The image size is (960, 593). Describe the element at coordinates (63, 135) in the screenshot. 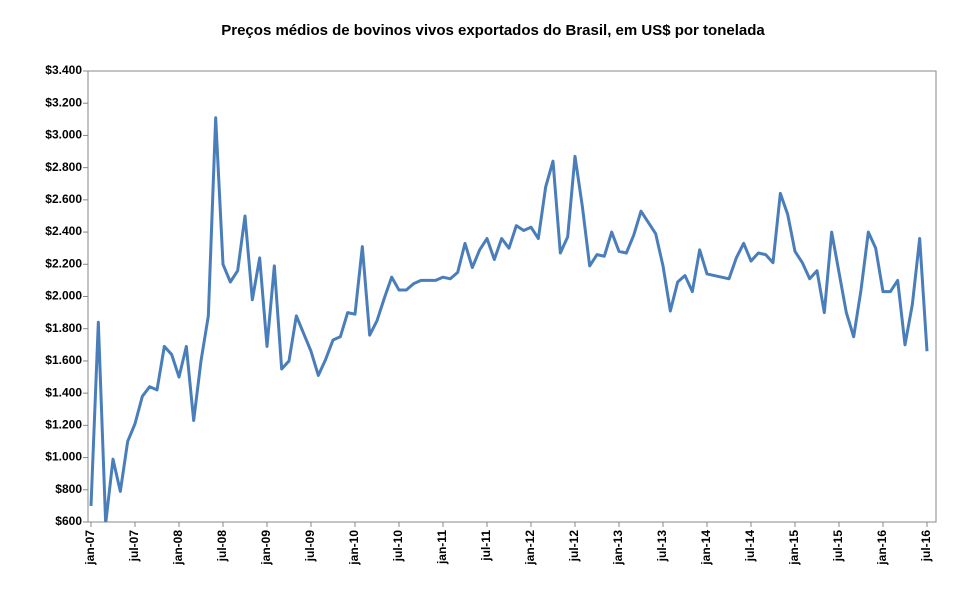

I see `y-tick-label: $3.000` at that location.